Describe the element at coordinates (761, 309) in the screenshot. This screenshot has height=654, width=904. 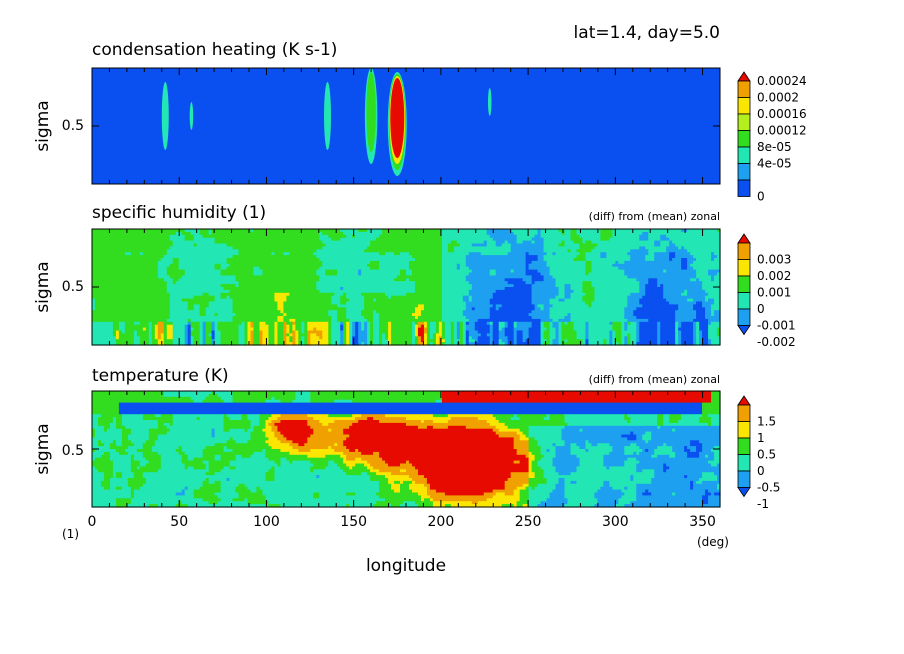
I see `colorbar-level-label: 0` at that location.